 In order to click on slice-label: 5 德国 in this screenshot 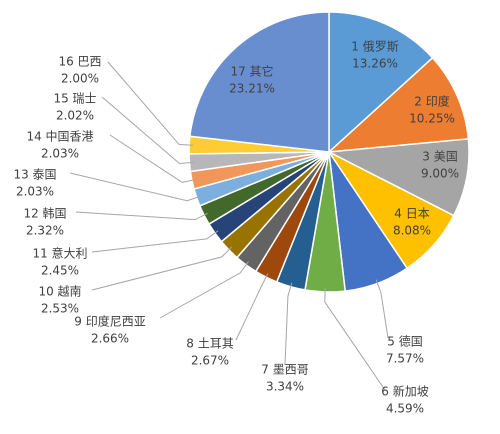, I will do `click(404, 341)`.